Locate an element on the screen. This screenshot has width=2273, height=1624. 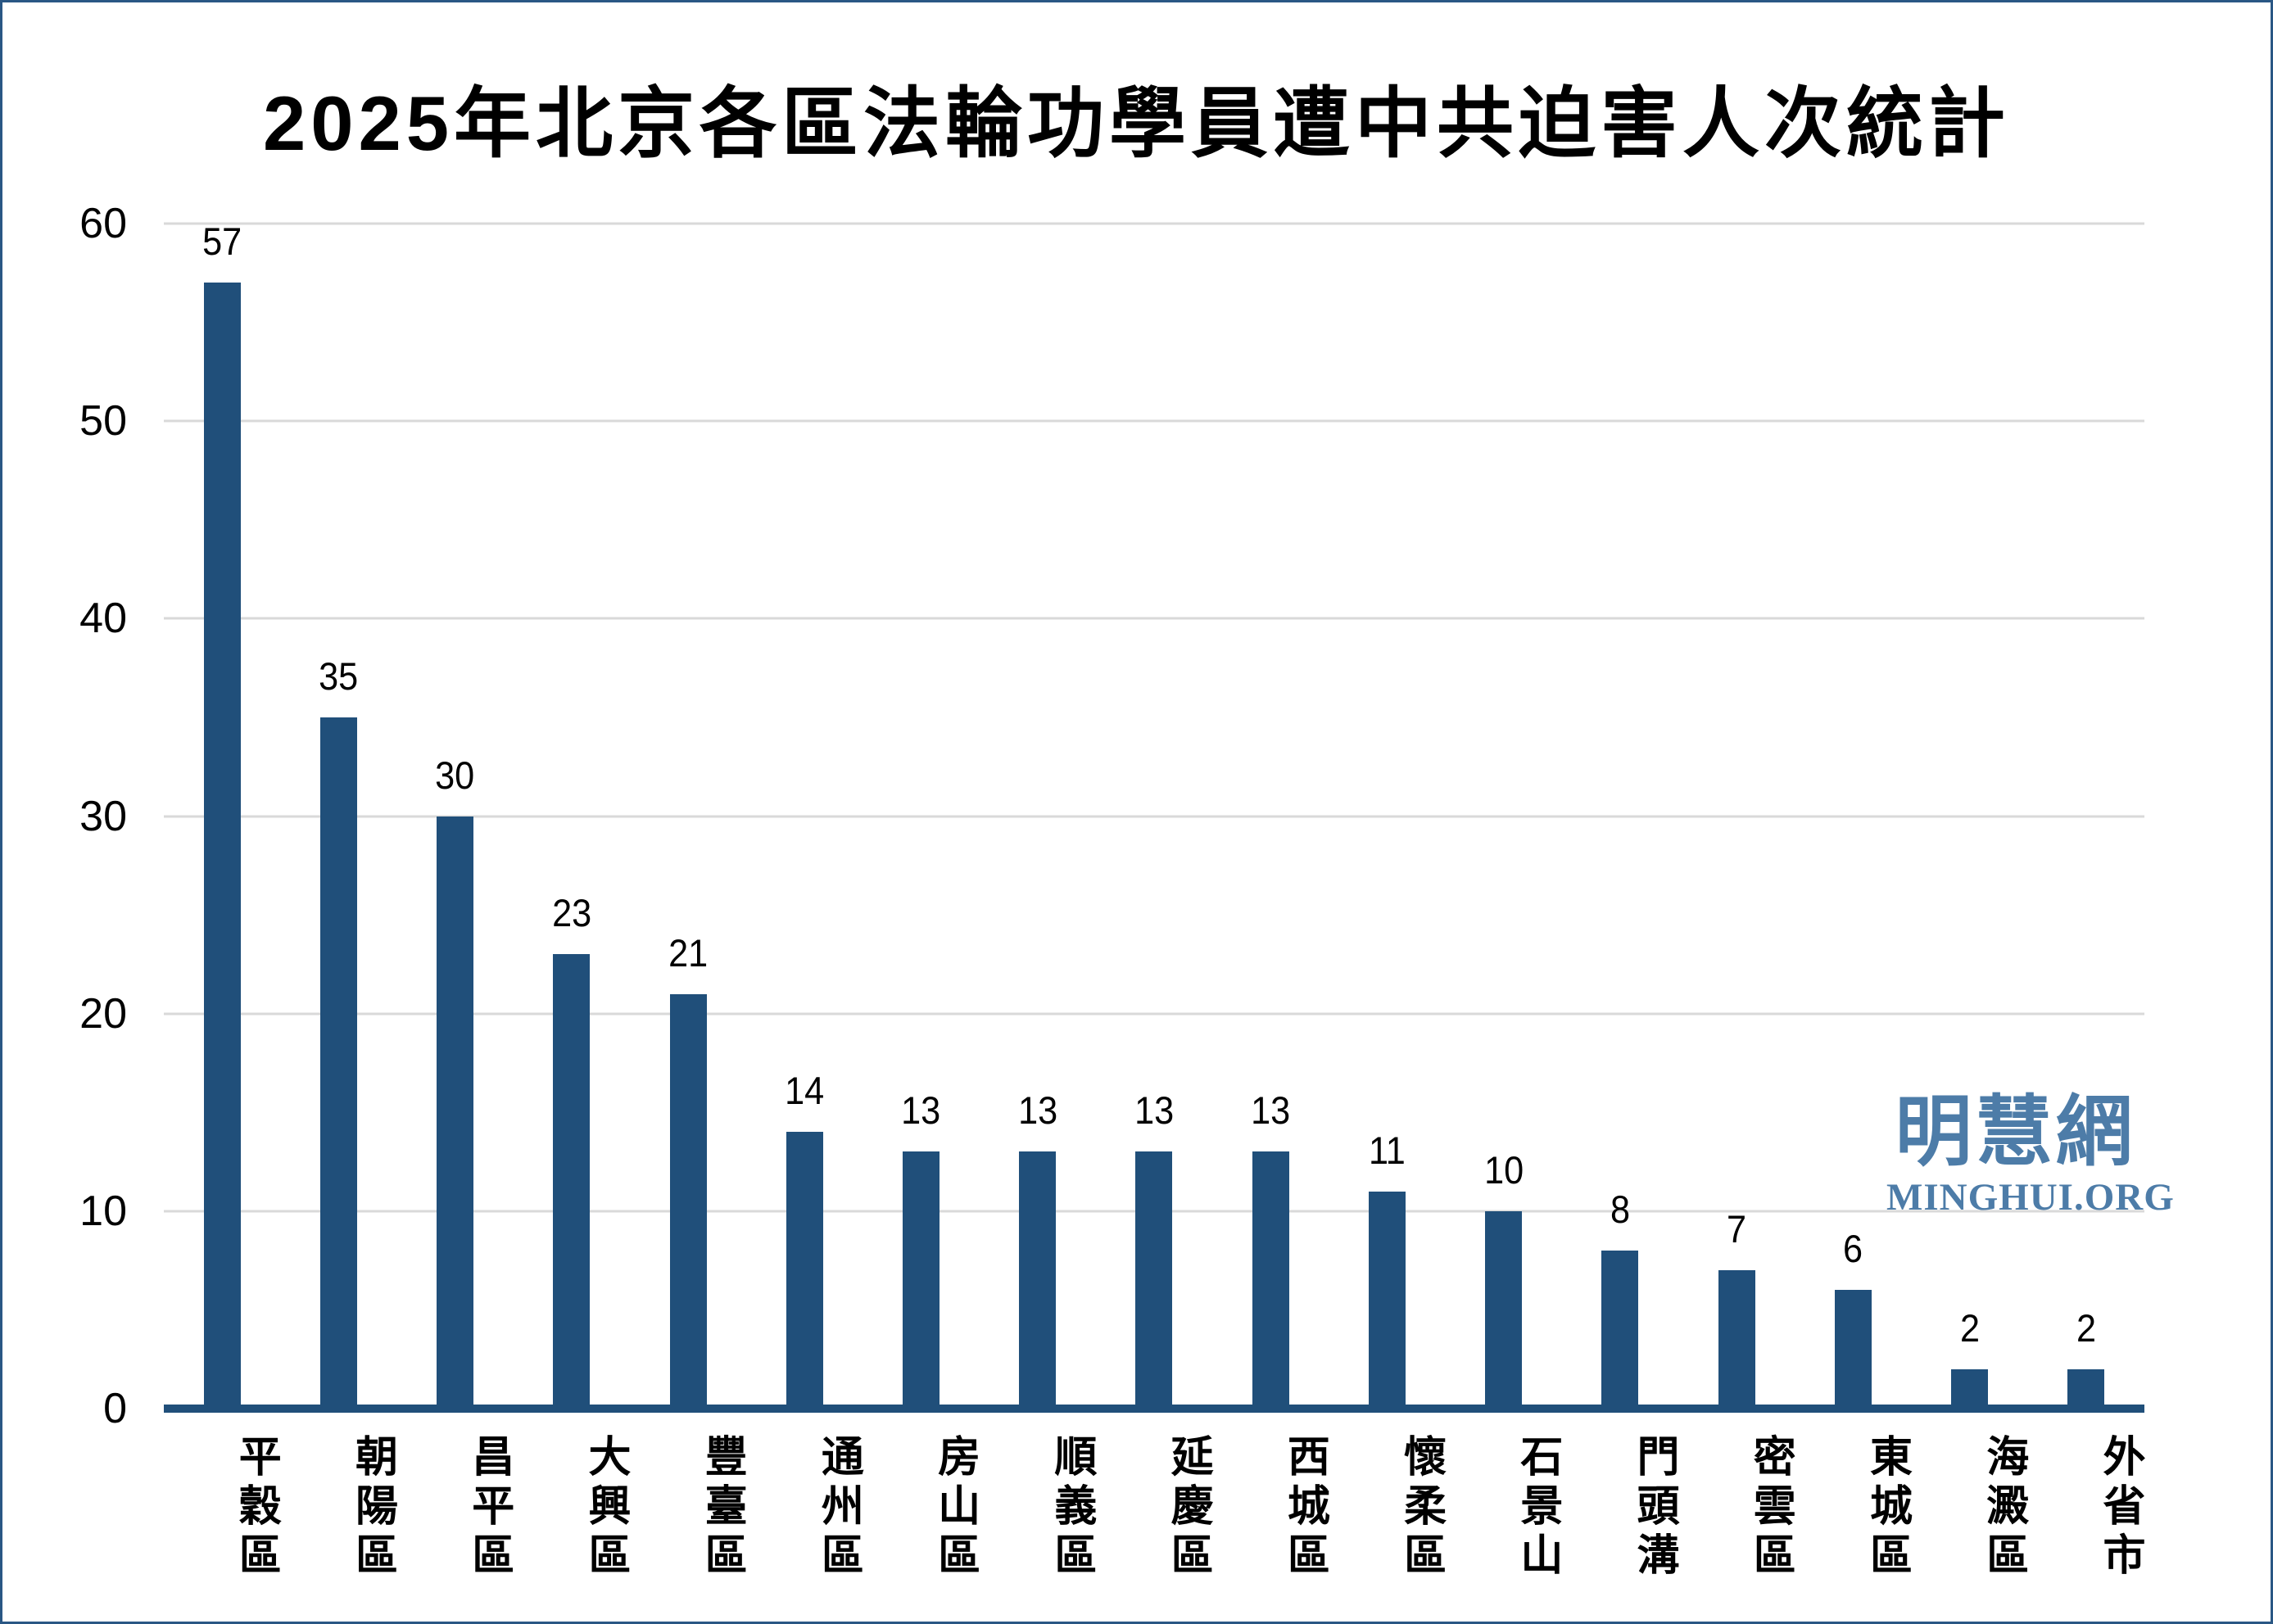
y-tick-label: 10 is located at coordinates (103, 1211).